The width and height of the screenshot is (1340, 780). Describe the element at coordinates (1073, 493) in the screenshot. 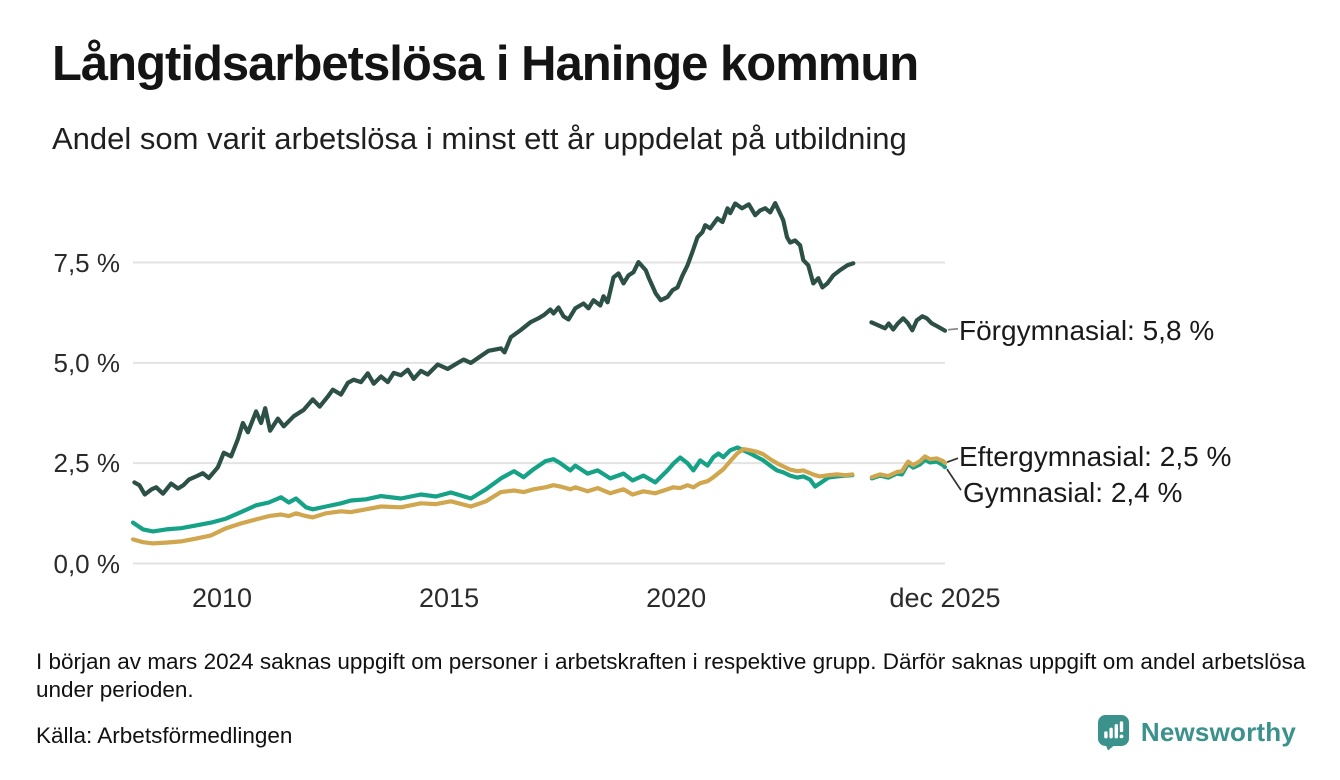

I see `series-label-gymnasial: Gymnasial: 2,4 %` at that location.